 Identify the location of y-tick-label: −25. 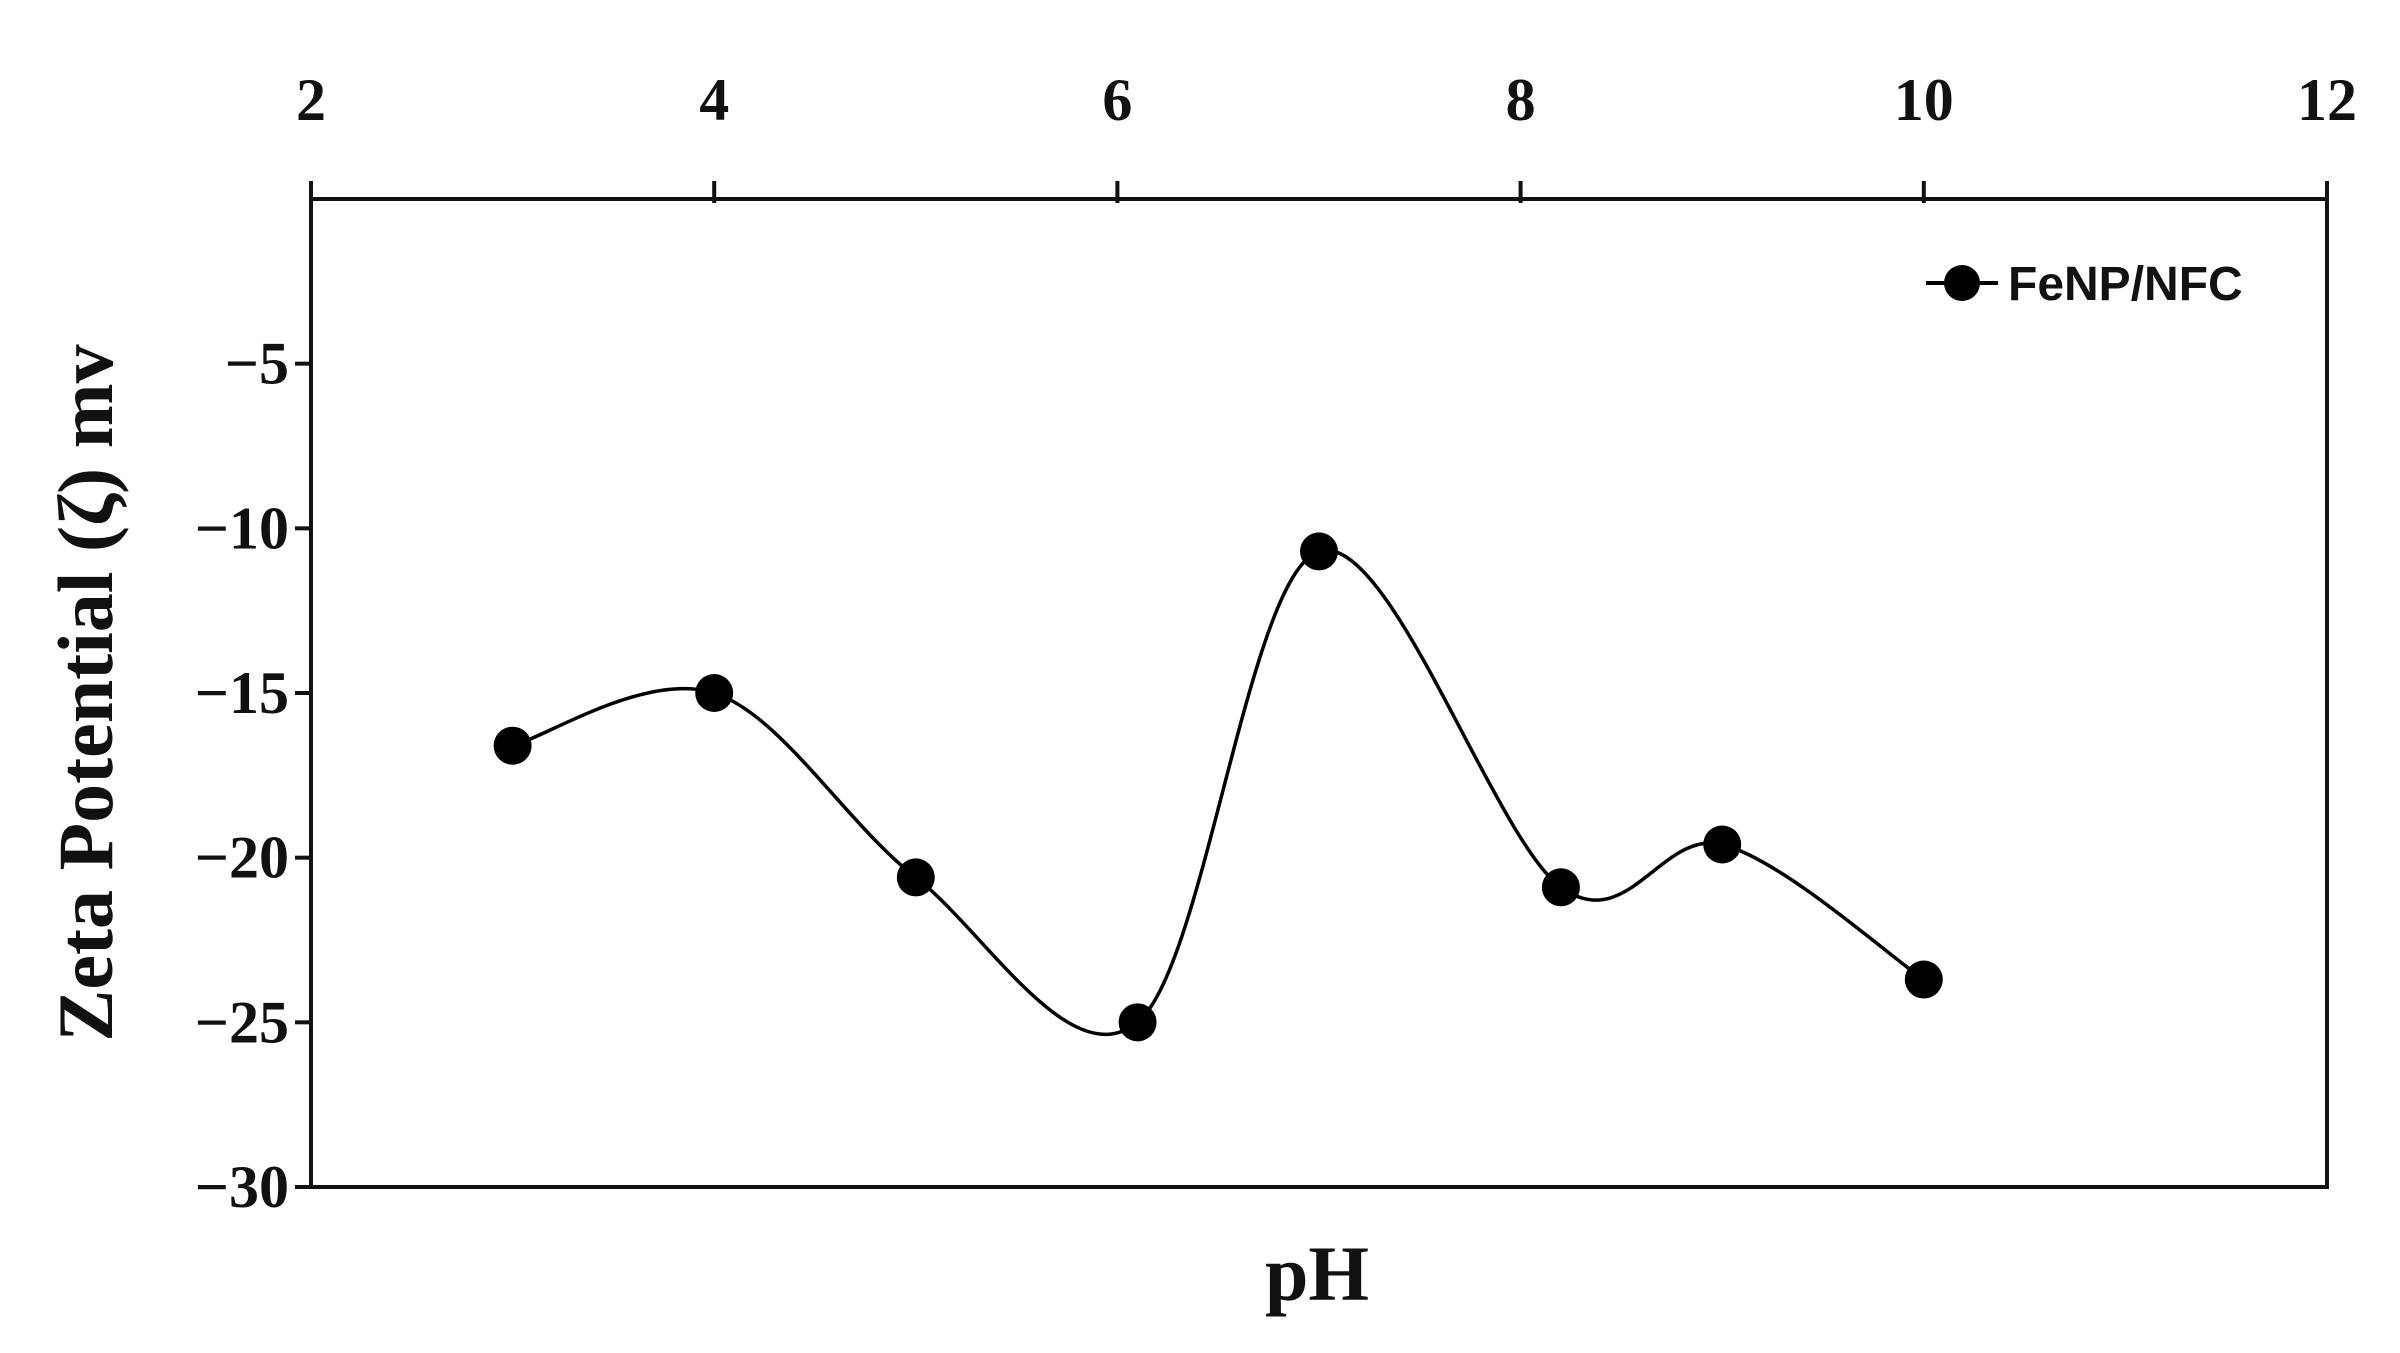
(242, 1022).